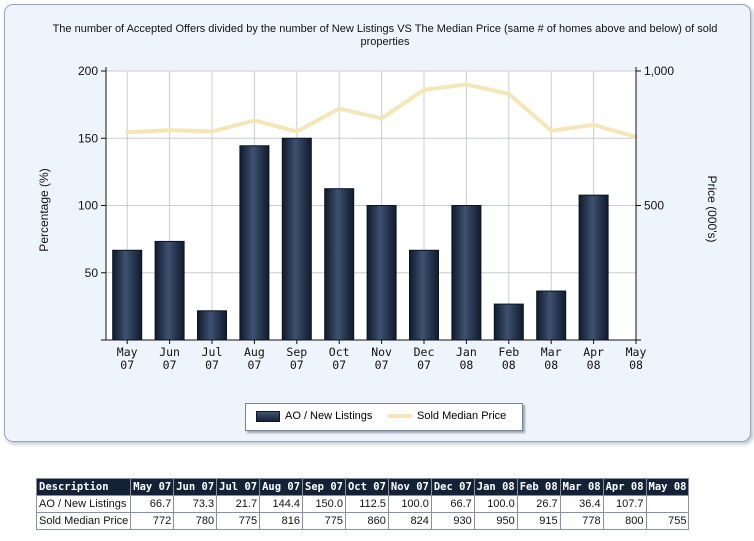 The height and width of the screenshot is (541, 754). Describe the element at coordinates (339, 352) in the screenshot. I see `x-tick-label-month: Oct` at that location.